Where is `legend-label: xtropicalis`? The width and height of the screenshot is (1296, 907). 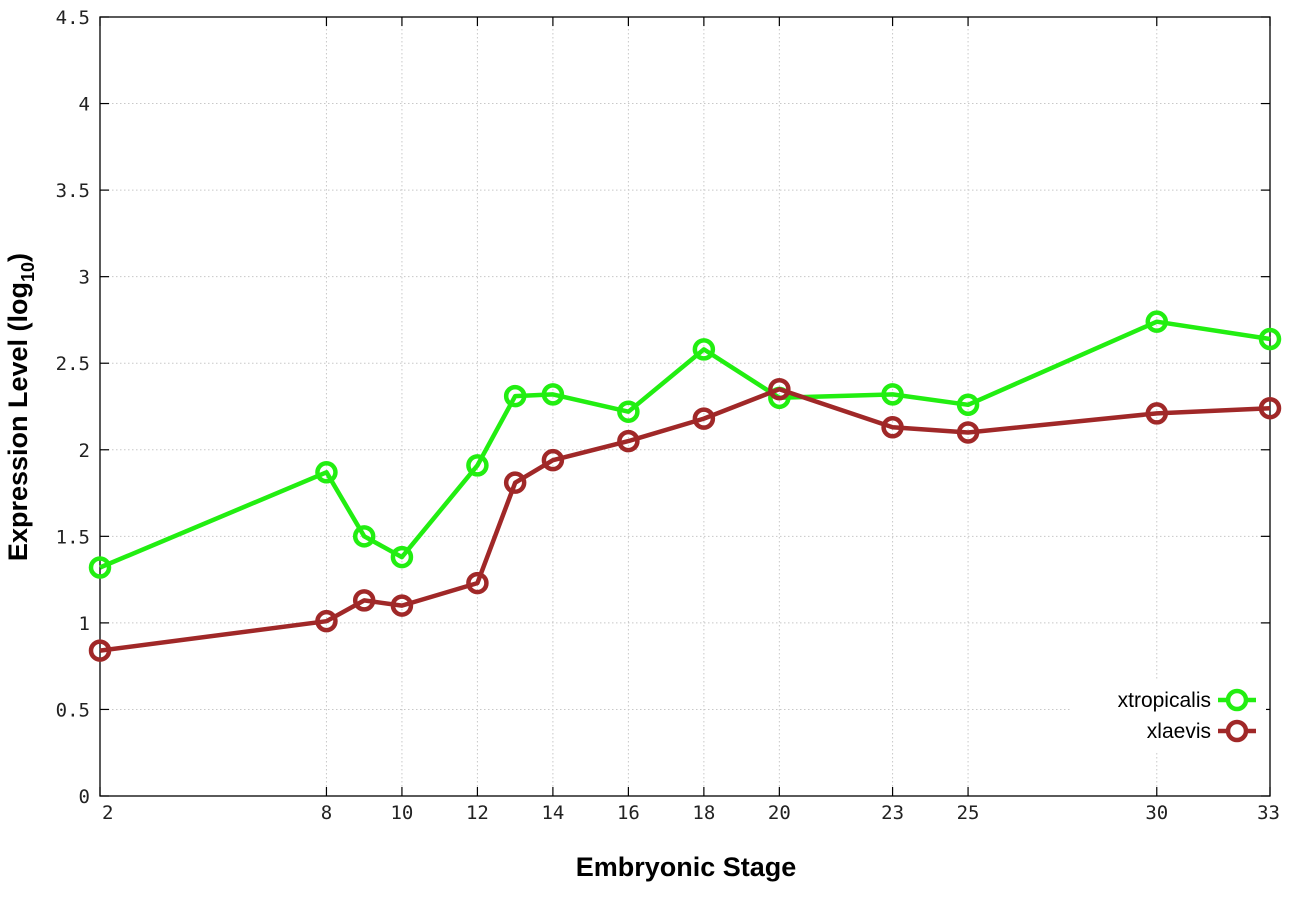 legend-label: xtropicalis is located at coordinates (1164, 700).